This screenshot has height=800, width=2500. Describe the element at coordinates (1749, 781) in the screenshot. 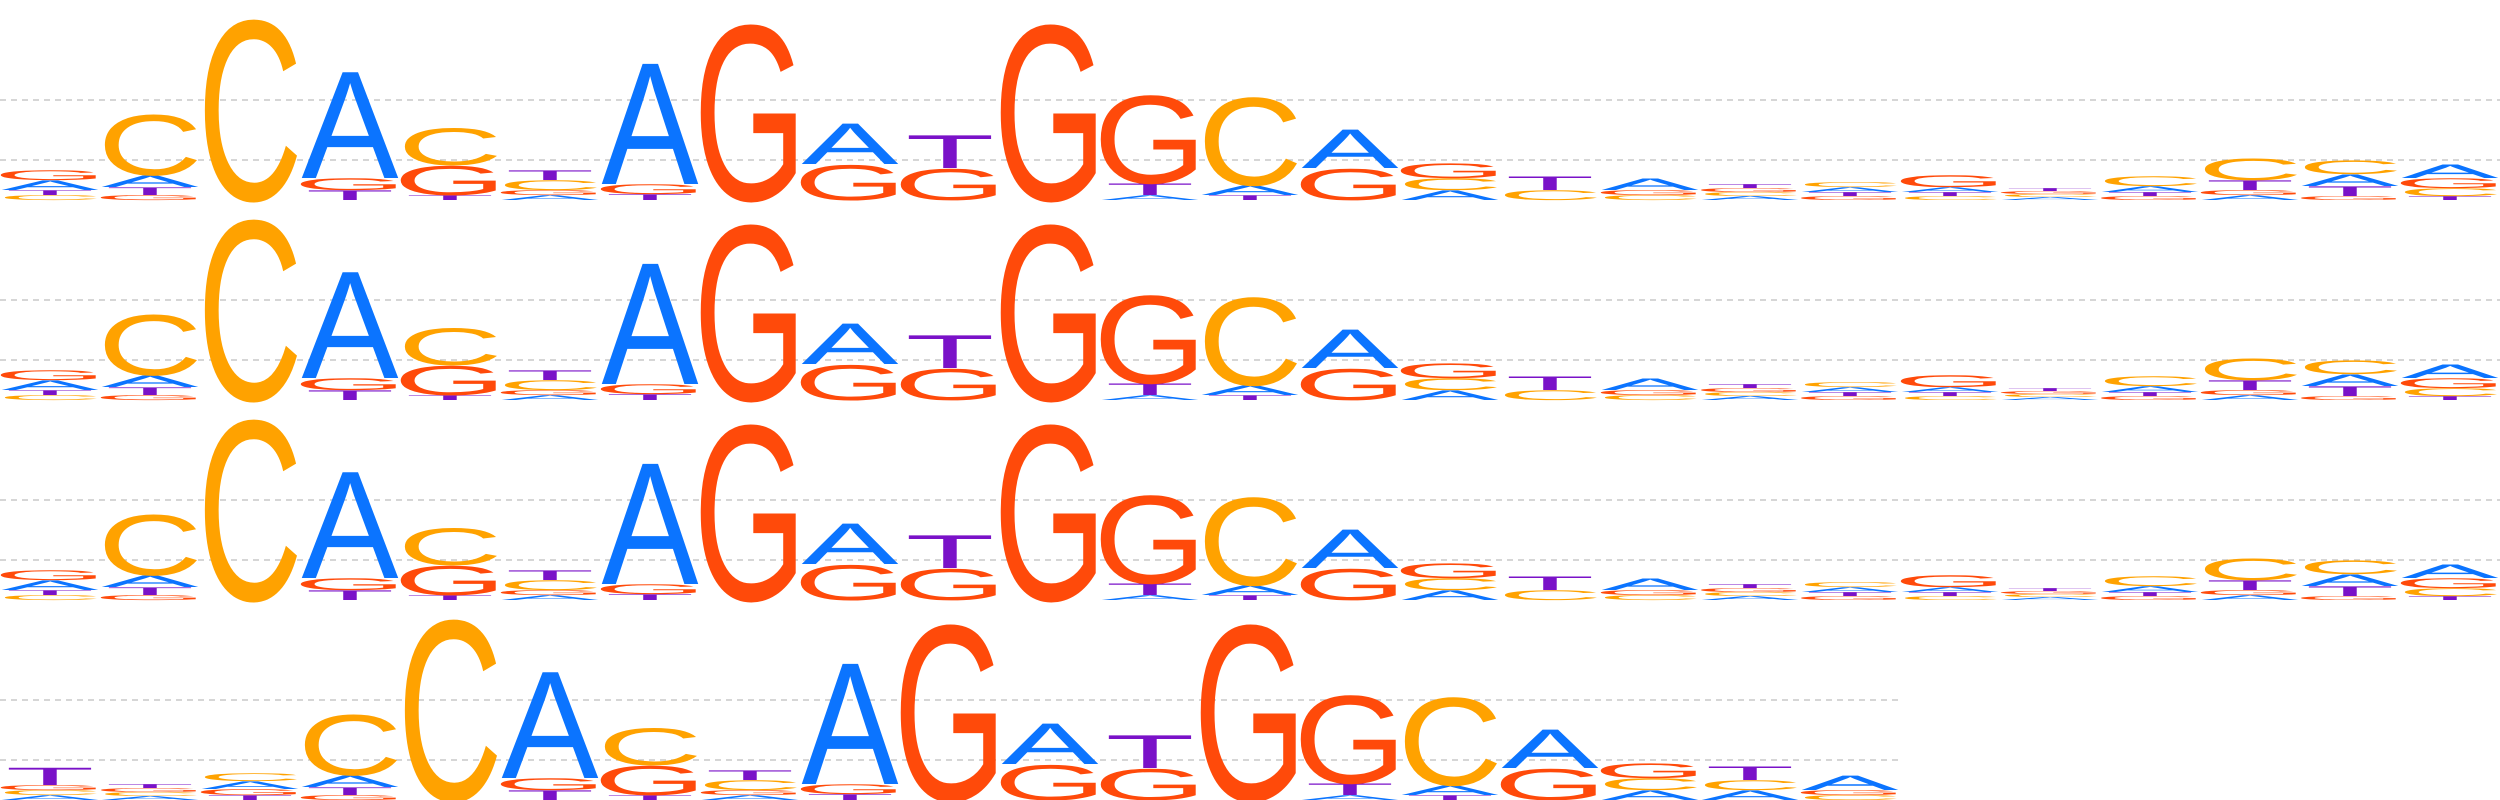

I see `logo-column: ACT` at that location.